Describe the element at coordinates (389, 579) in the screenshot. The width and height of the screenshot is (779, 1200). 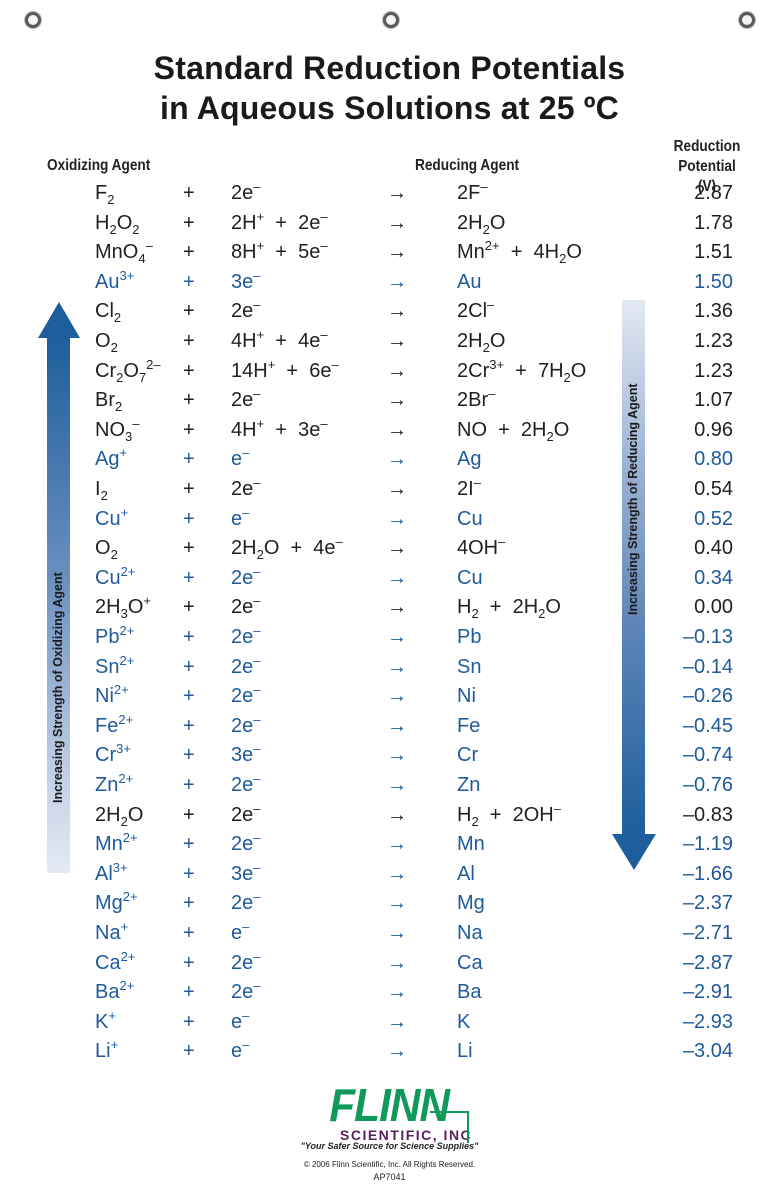
I see `reaction-row: Cu2+ +2e– → Cu 0.34` at that location.